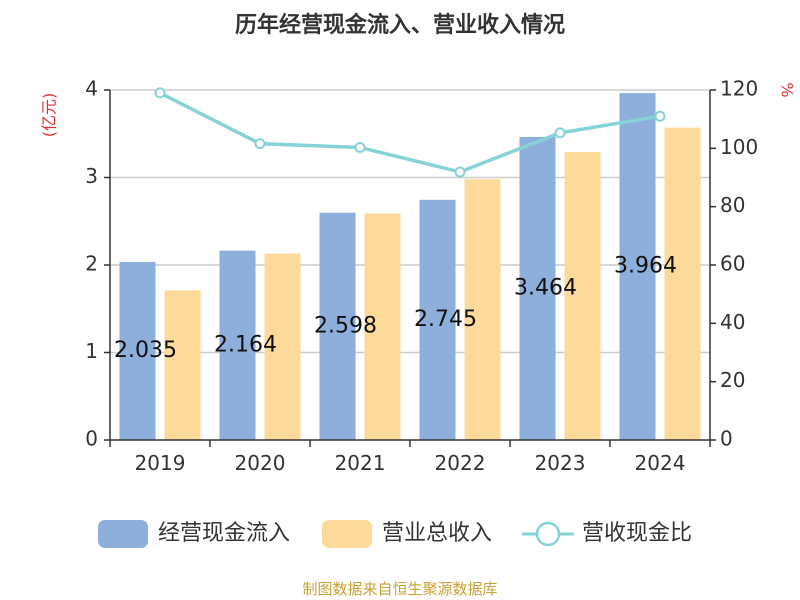  What do you see at coordinates (637, 533) in the screenshot?
I see `legend-label: 营收现金比` at bounding box center [637, 533].